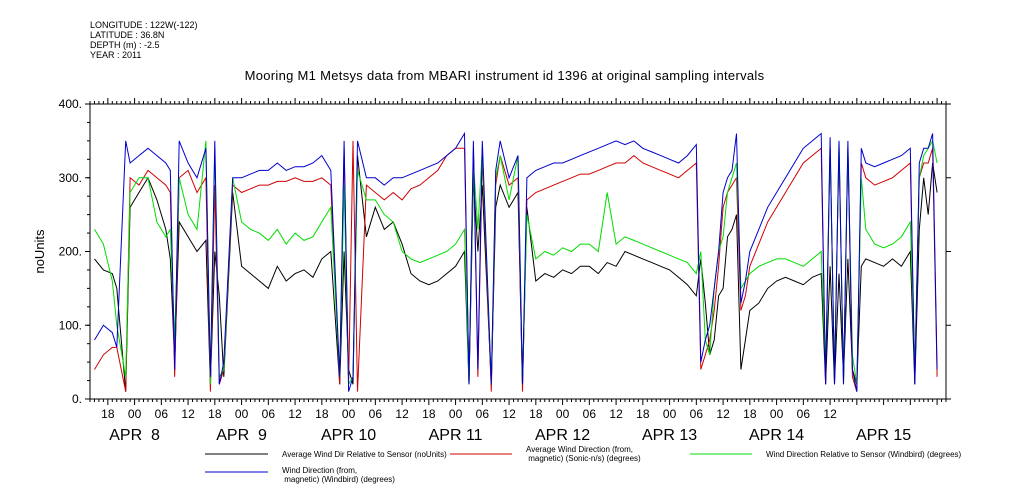 This screenshot has height=504, width=1009. I want to click on x-day-label: APR 15, so click(883, 435).